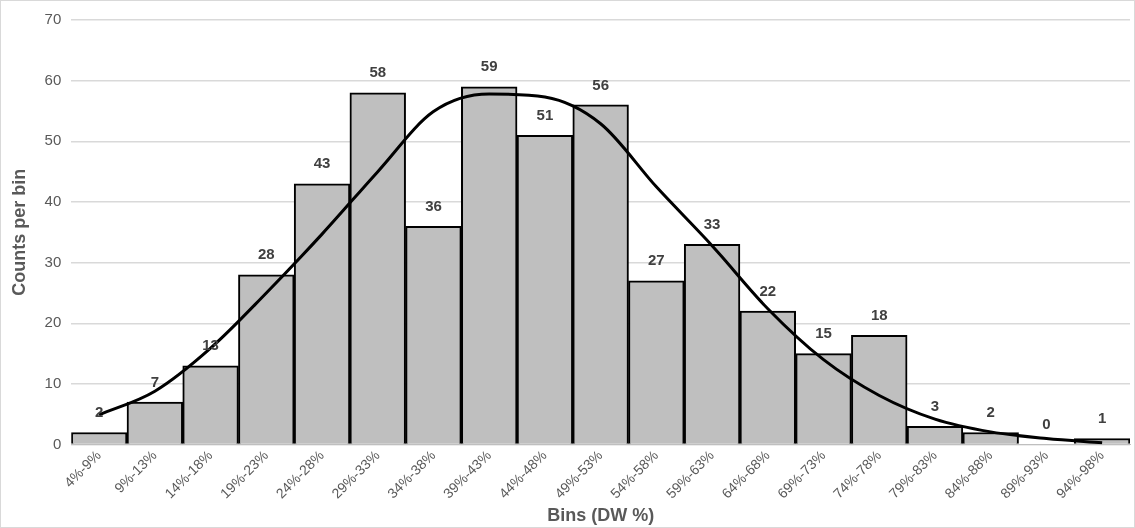 This screenshot has width=1135, height=528. Describe the element at coordinates (656, 260) in the screenshot. I see `data-label: 27` at that location.